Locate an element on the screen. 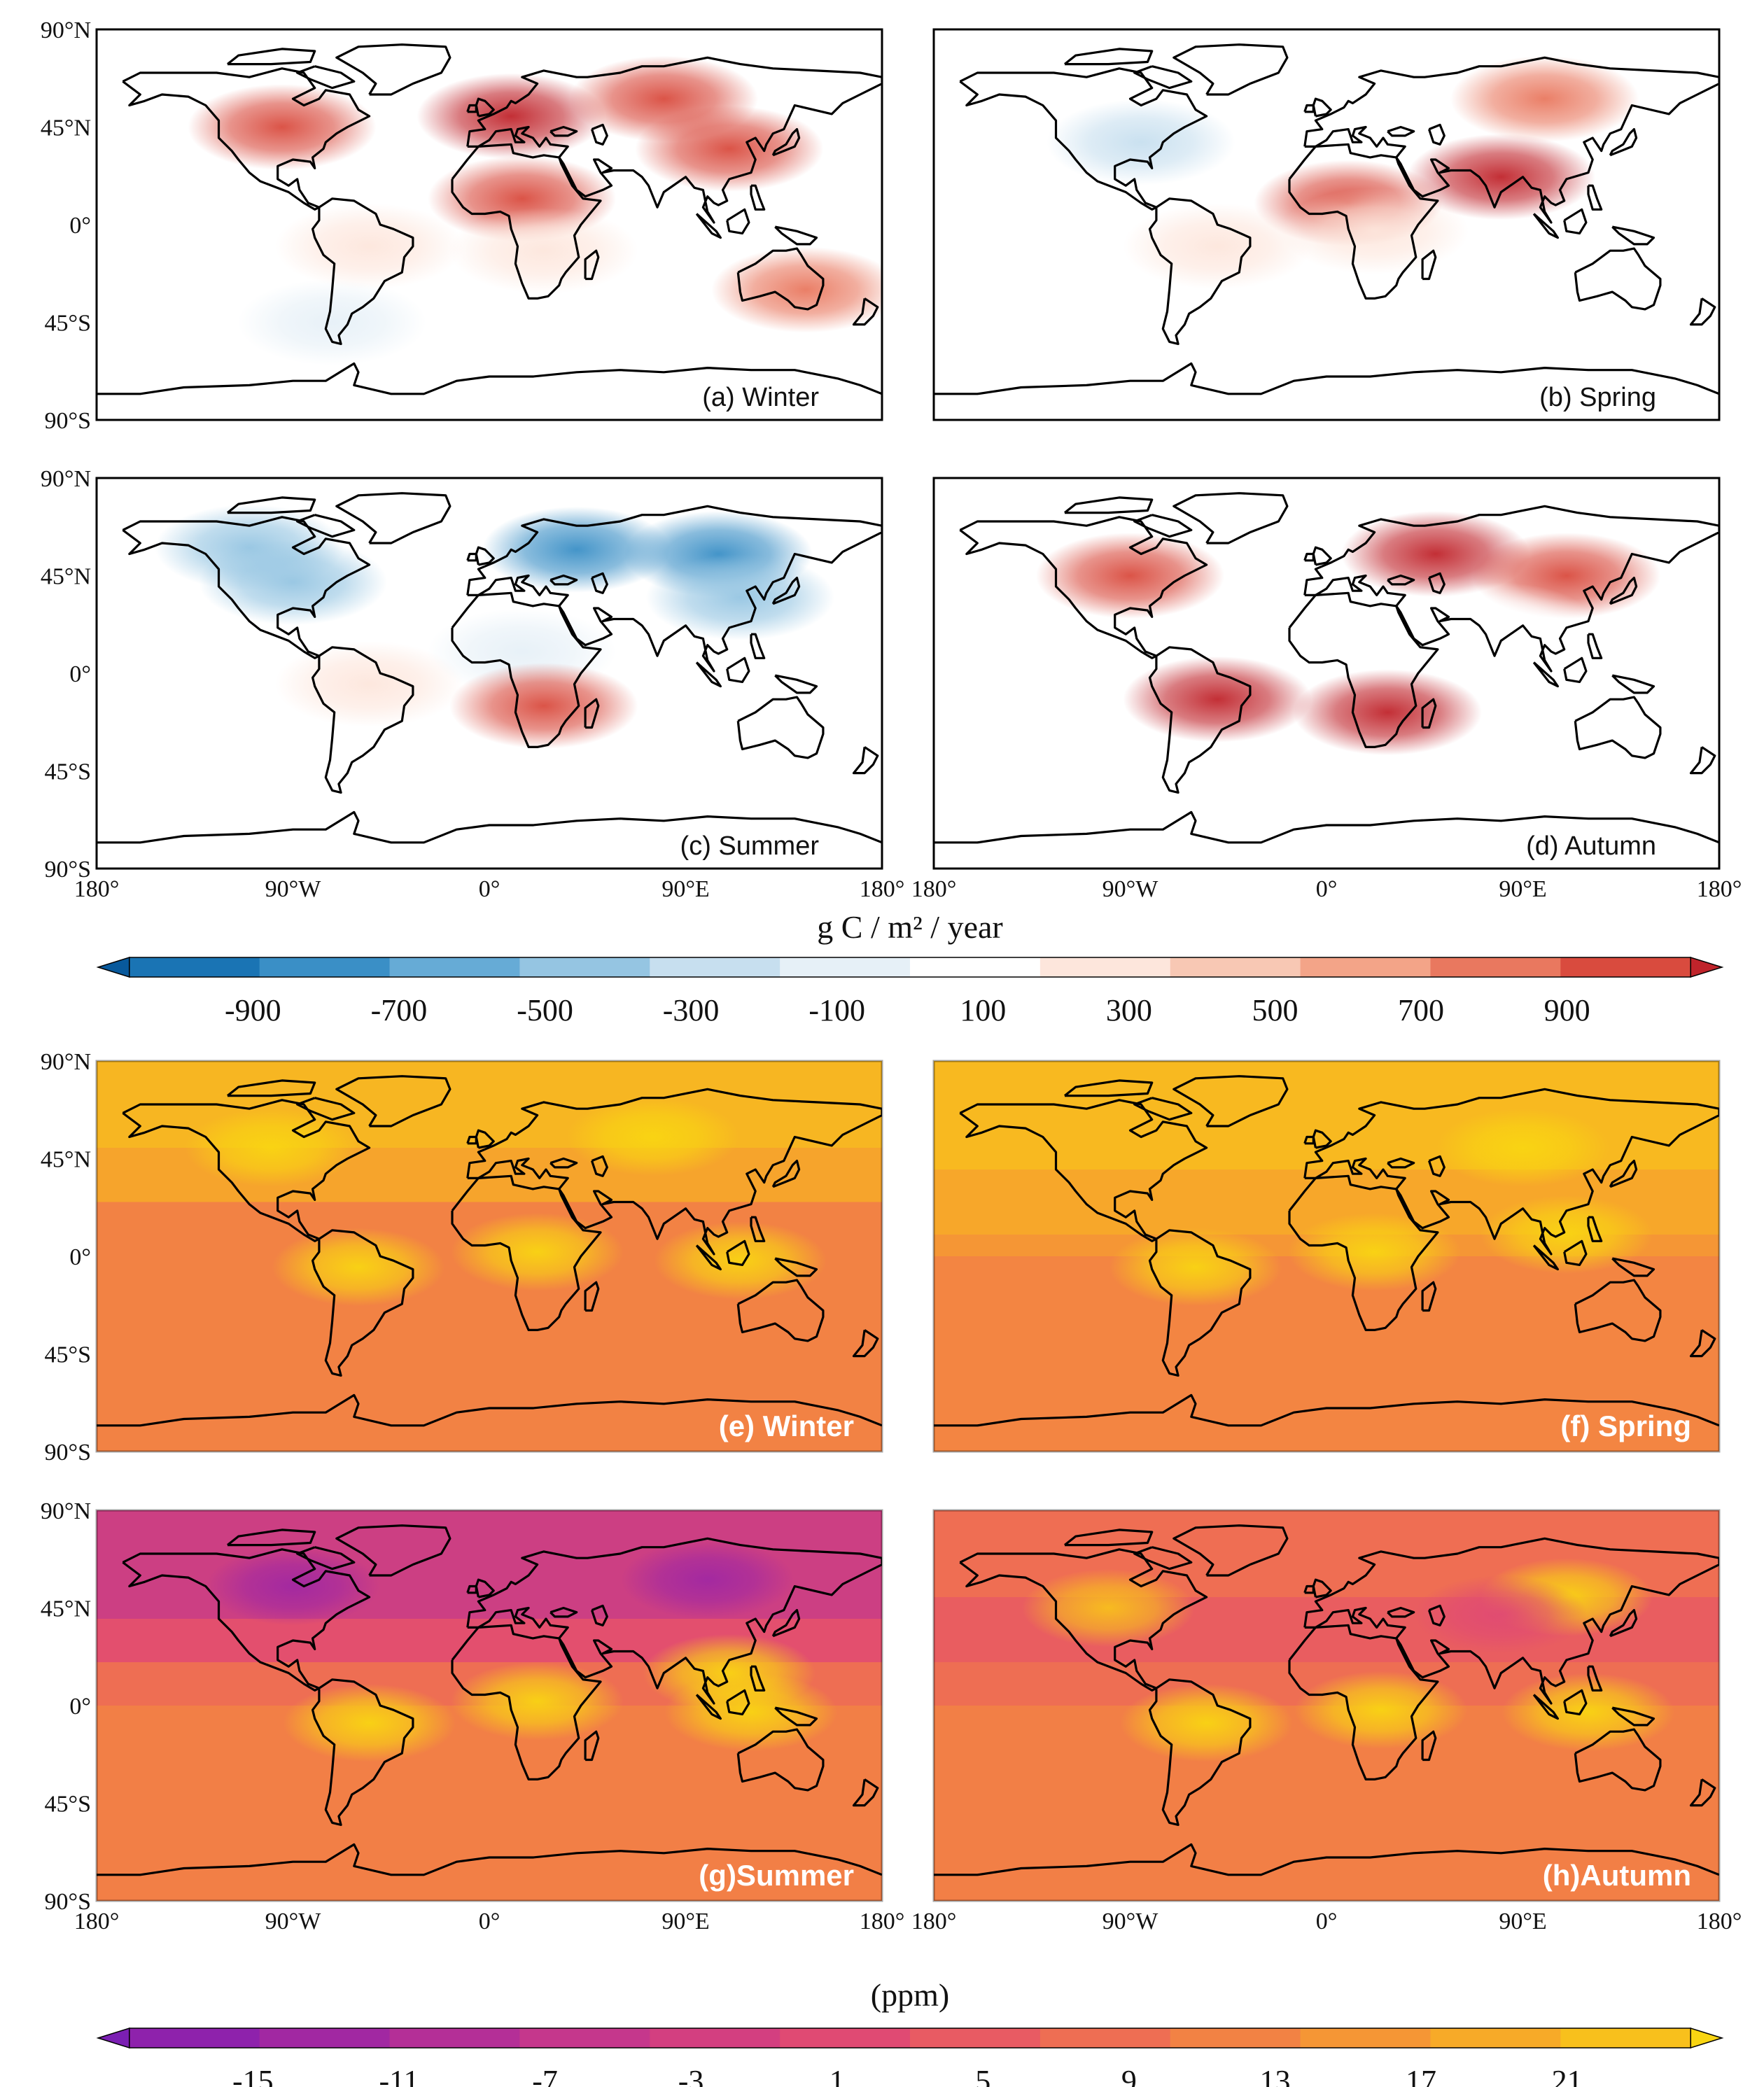 The image size is (1764, 2087). panel-f: (f) Spring is located at coordinates (1326, 1257).